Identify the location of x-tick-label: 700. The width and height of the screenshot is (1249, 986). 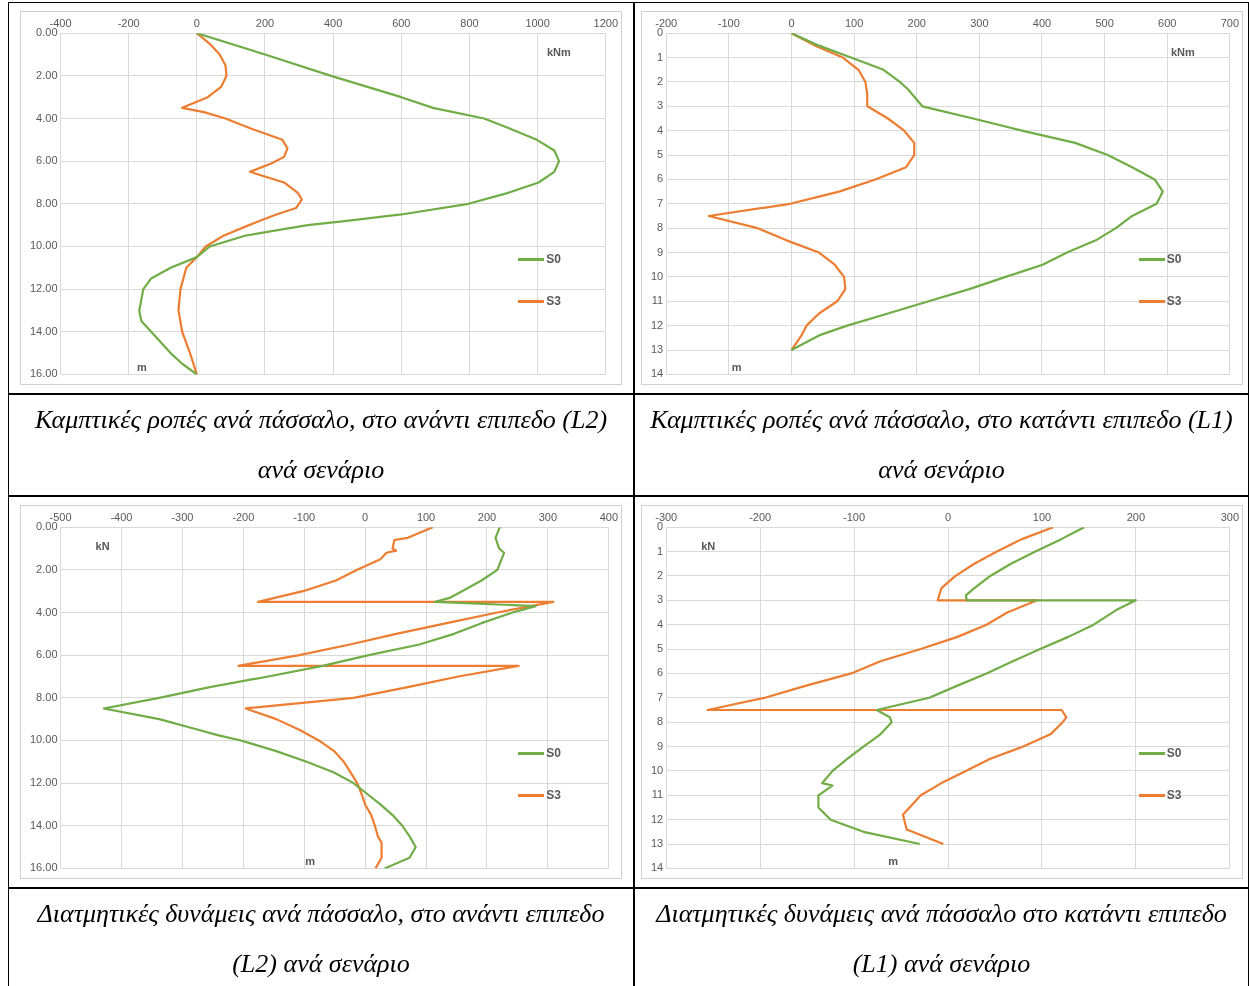
(1229, 22).